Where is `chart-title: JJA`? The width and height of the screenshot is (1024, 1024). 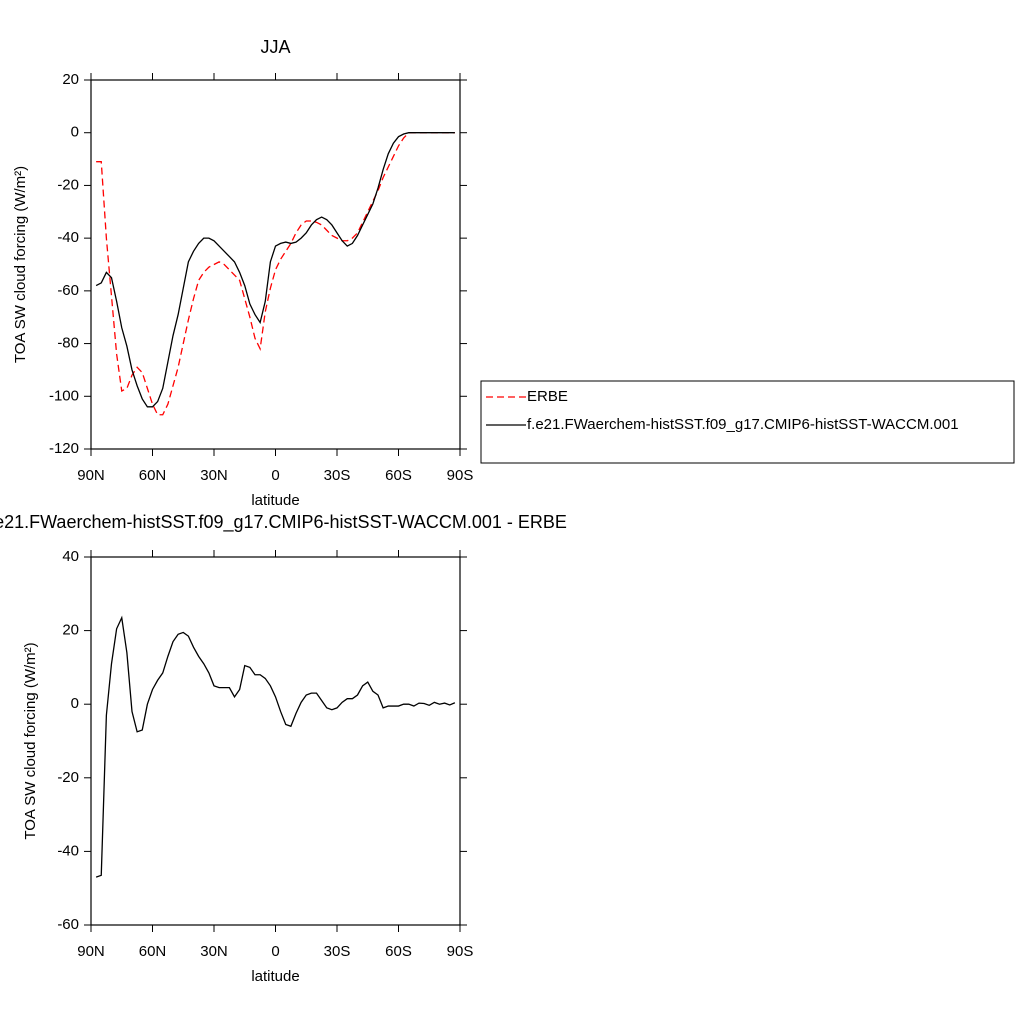
chart-title: JJA is located at coordinates (275, 47).